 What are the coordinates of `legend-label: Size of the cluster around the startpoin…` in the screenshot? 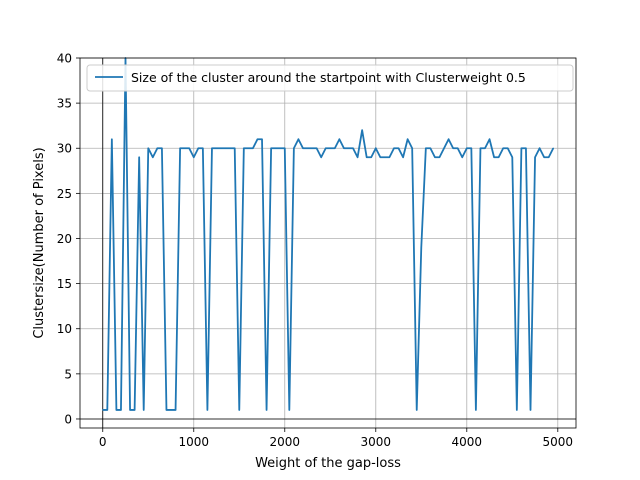 It's located at (328, 77).